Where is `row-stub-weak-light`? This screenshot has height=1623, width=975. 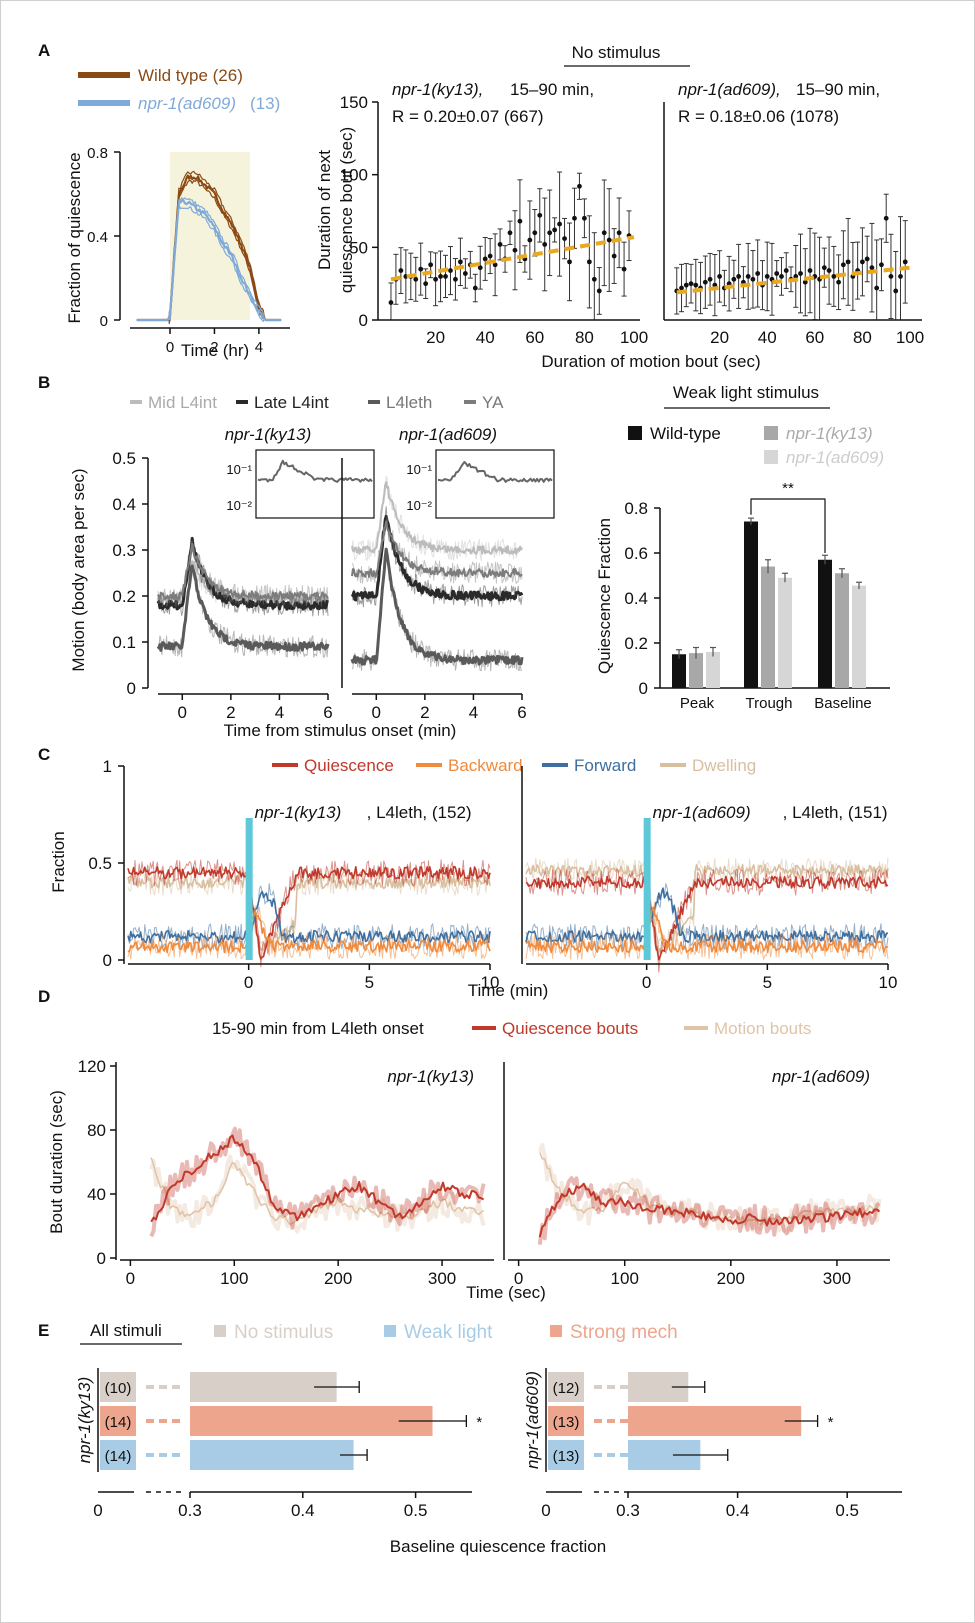
row-stub-weak-light is located at coordinates (566, 1455).